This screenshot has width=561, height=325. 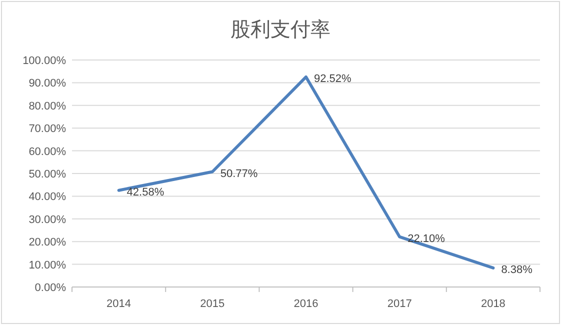 I want to click on data-label: 22.10%, so click(x=427, y=238).